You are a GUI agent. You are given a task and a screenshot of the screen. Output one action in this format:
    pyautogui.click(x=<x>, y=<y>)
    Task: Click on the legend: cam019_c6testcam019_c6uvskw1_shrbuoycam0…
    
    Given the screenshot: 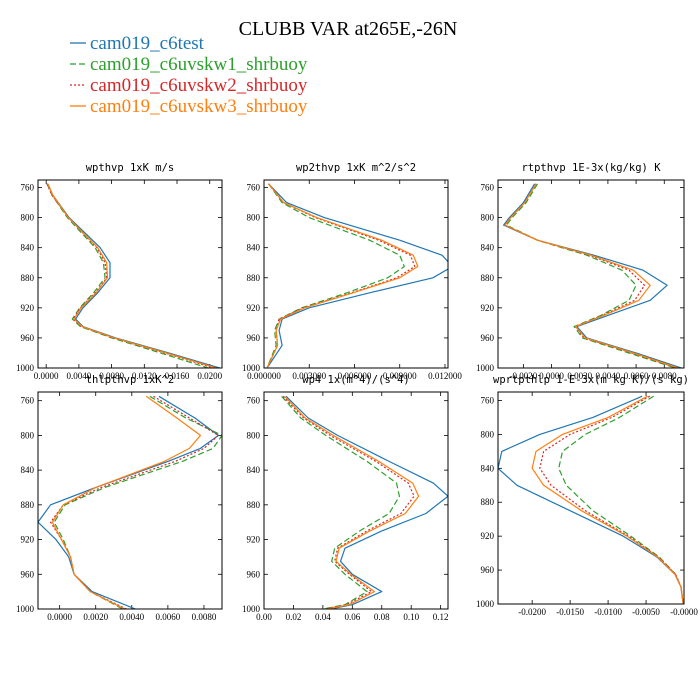 What is the action you would take?
    pyautogui.click(x=189, y=75)
    